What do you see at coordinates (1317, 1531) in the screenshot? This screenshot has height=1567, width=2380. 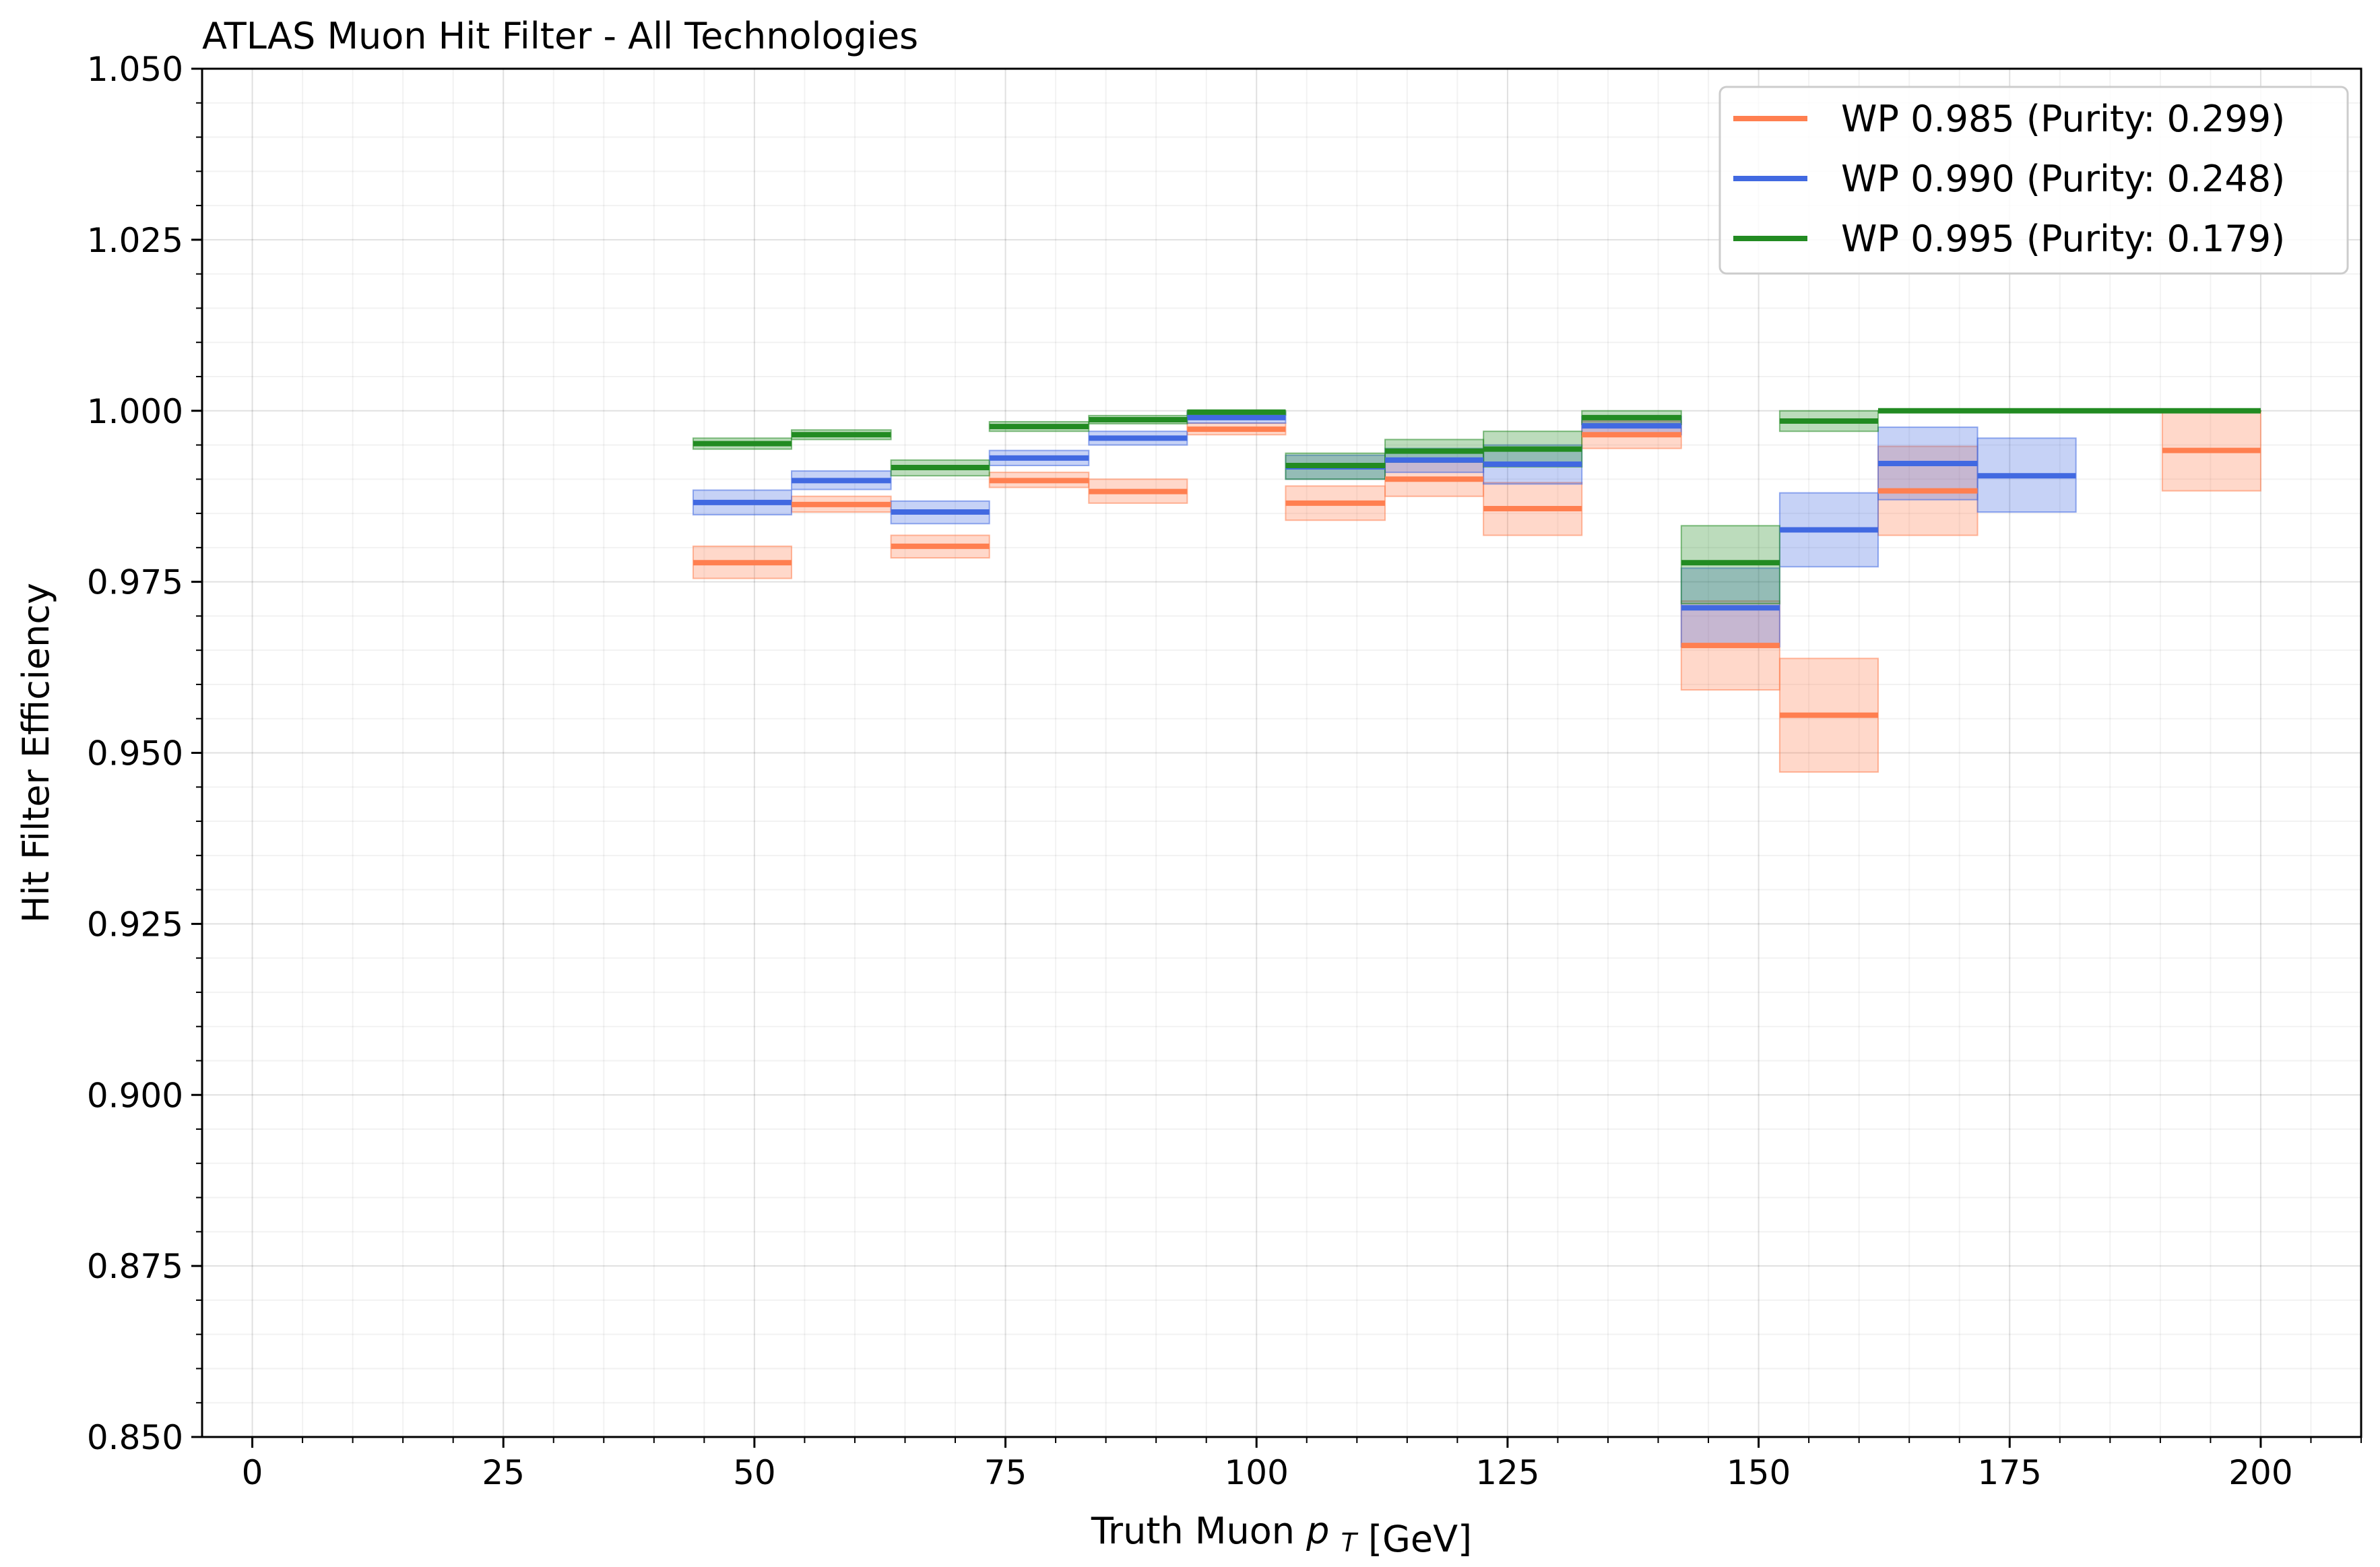 I see `x-axis-label-symbol: p` at bounding box center [1317, 1531].